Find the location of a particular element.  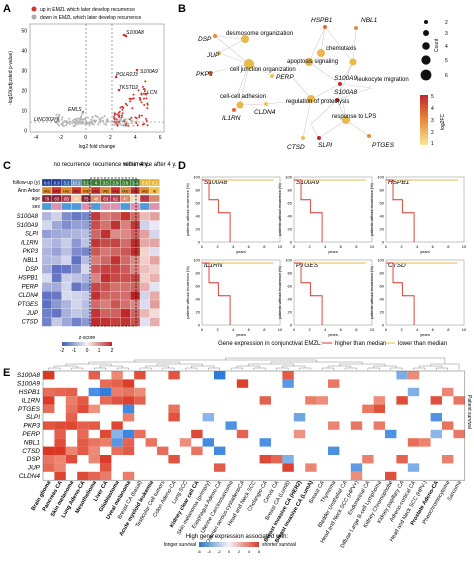

km-curve-high is located at coordinates (400, 293).